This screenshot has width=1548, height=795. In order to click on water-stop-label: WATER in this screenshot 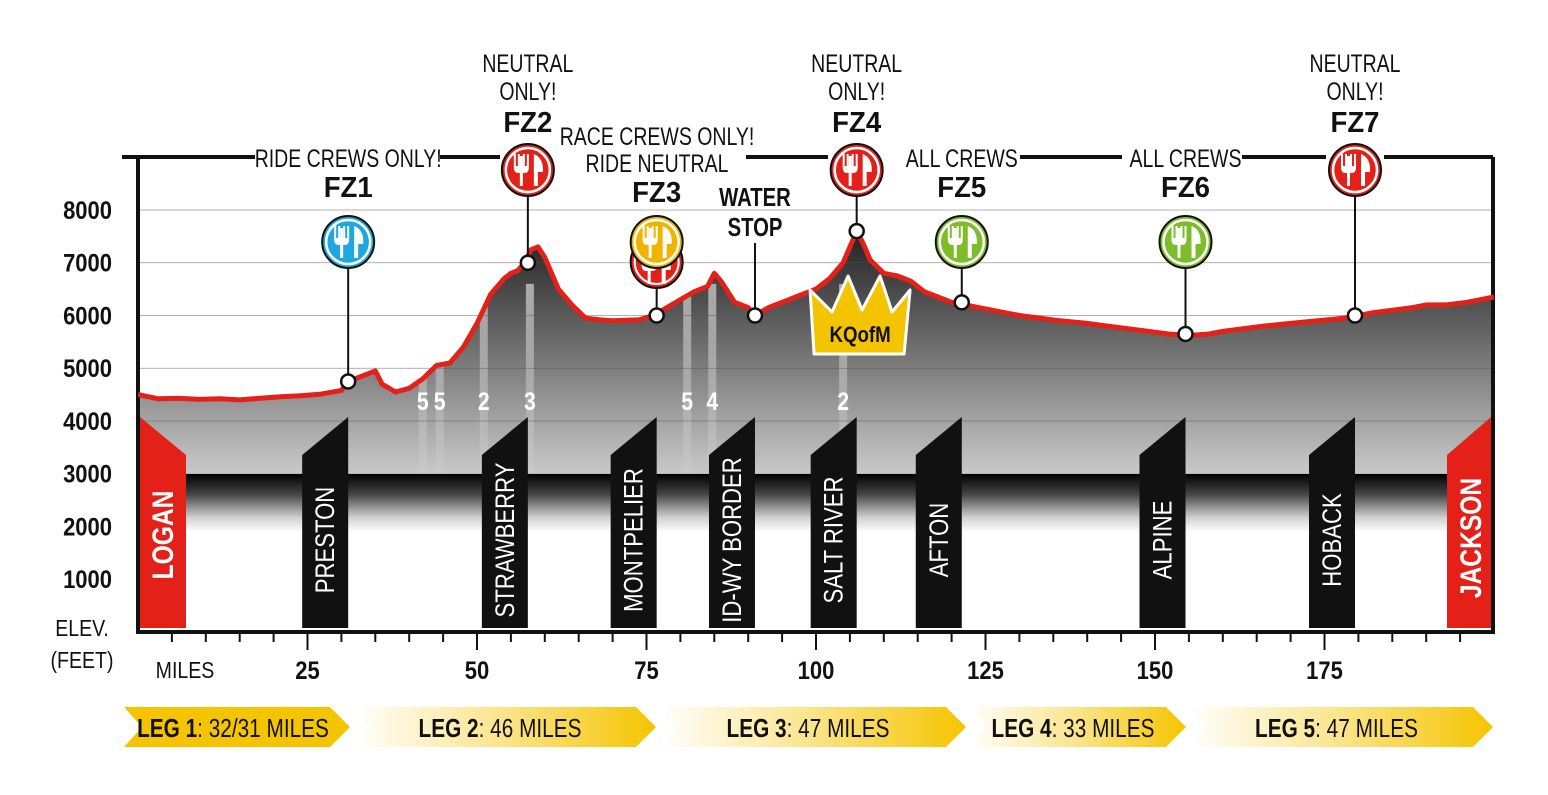, I will do `click(755, 197)`.